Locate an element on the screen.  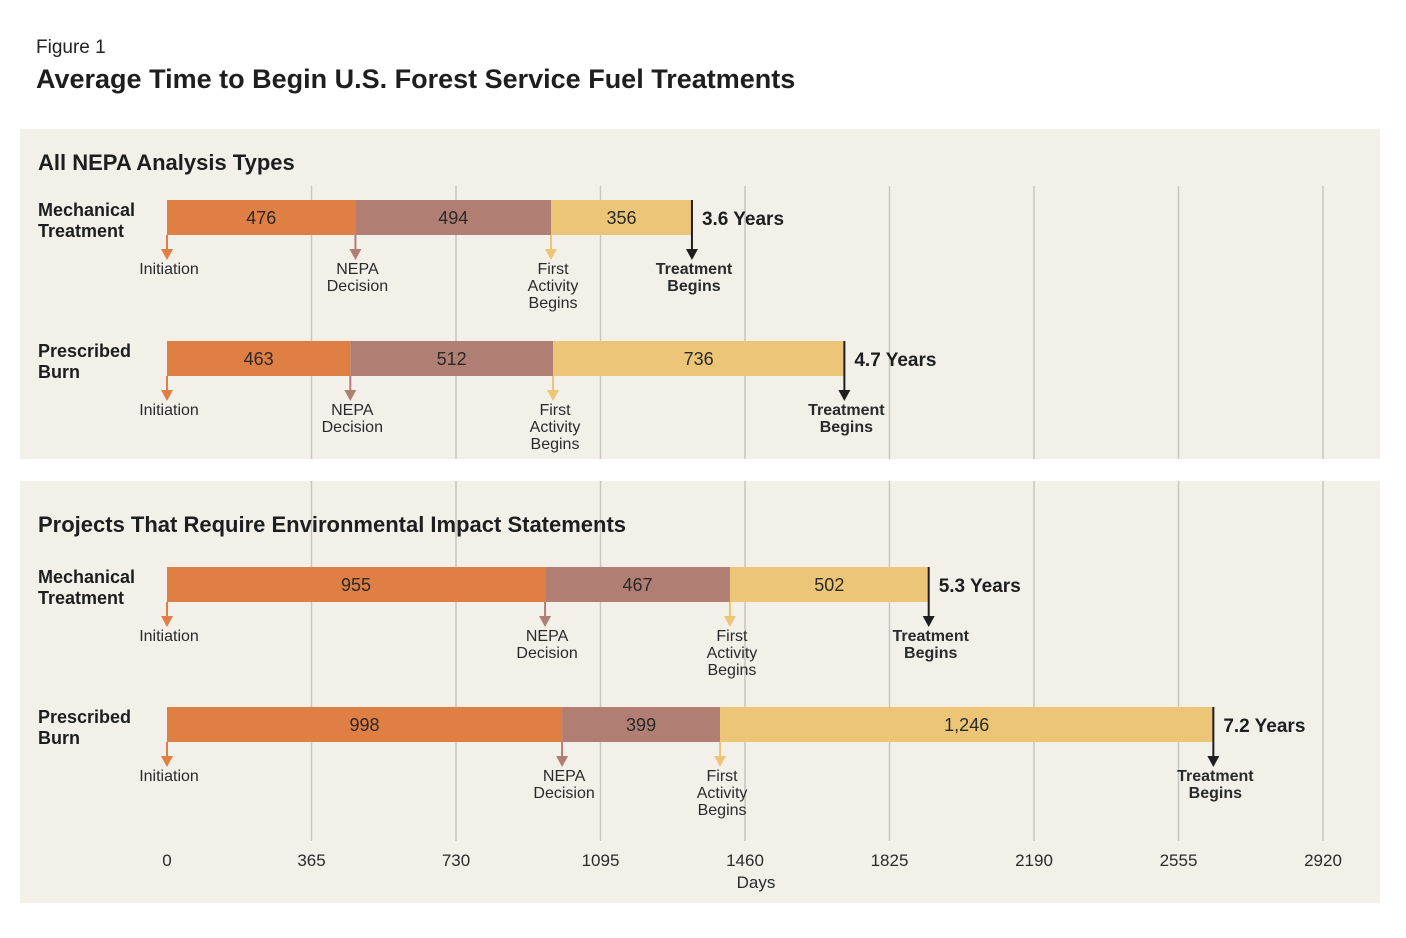
segment-value-label: 955 is located at coordinates (356, 585).